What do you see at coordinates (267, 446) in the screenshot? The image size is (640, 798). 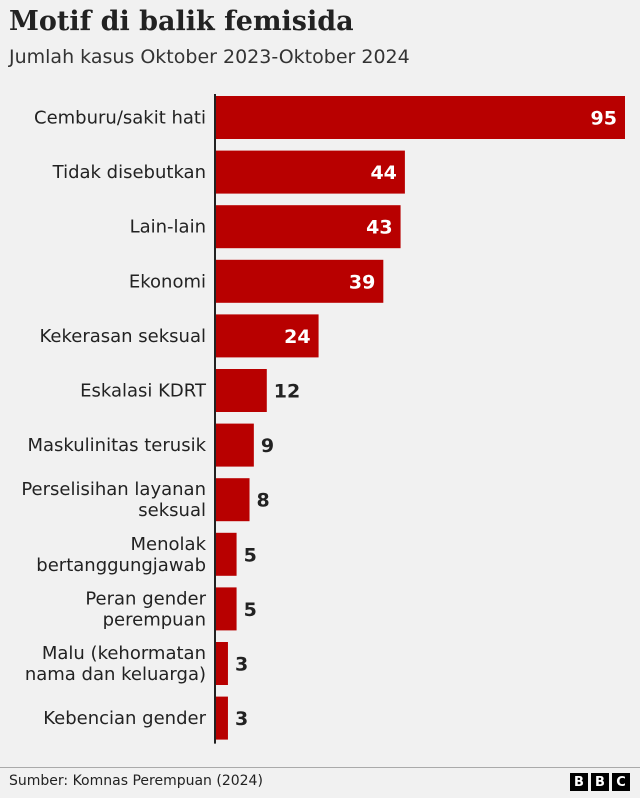 I see `value-label: 9` at bounding box center [267, 446].